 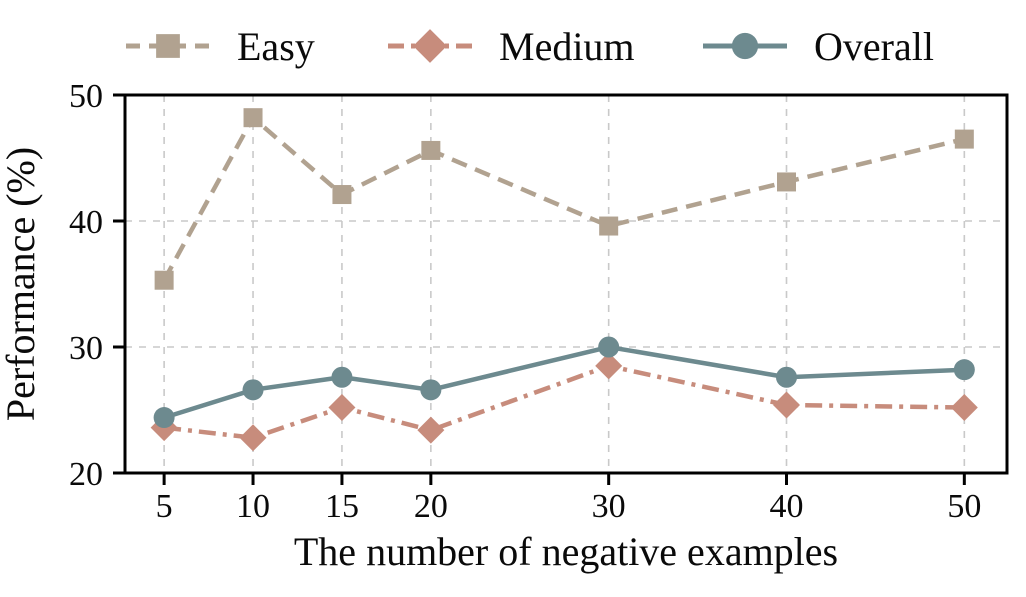 What do you see at coordinates (609, 506) in the screenshot?
I see `x-tick-label: 30` at bounding box center [609, 506].